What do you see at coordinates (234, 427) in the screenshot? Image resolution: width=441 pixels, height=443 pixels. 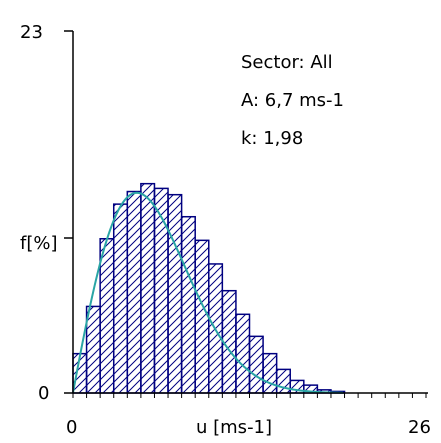 I see `x-axis-label: u [ms-1]` at bounding box center [234, 427].